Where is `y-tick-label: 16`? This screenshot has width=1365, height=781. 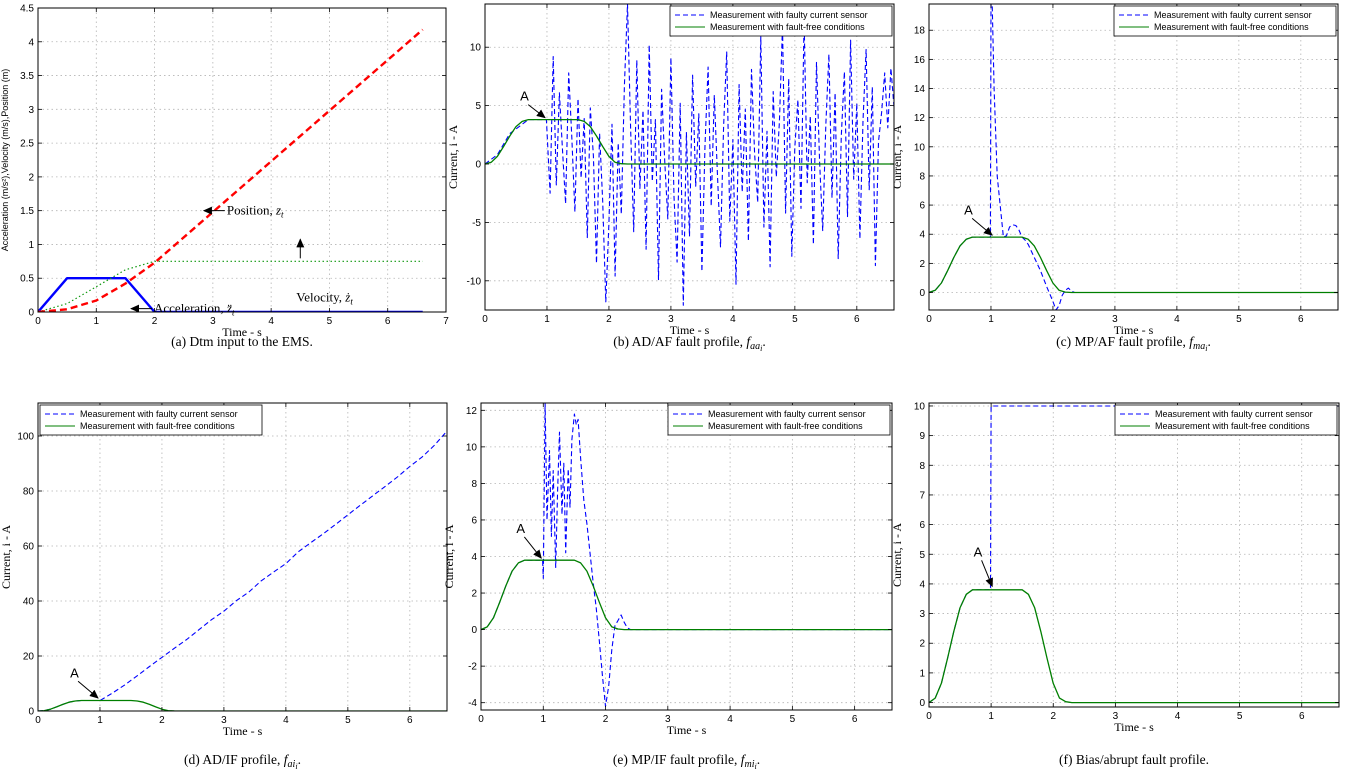
y-tick-label: 16 is located at coordinates (920, 60).